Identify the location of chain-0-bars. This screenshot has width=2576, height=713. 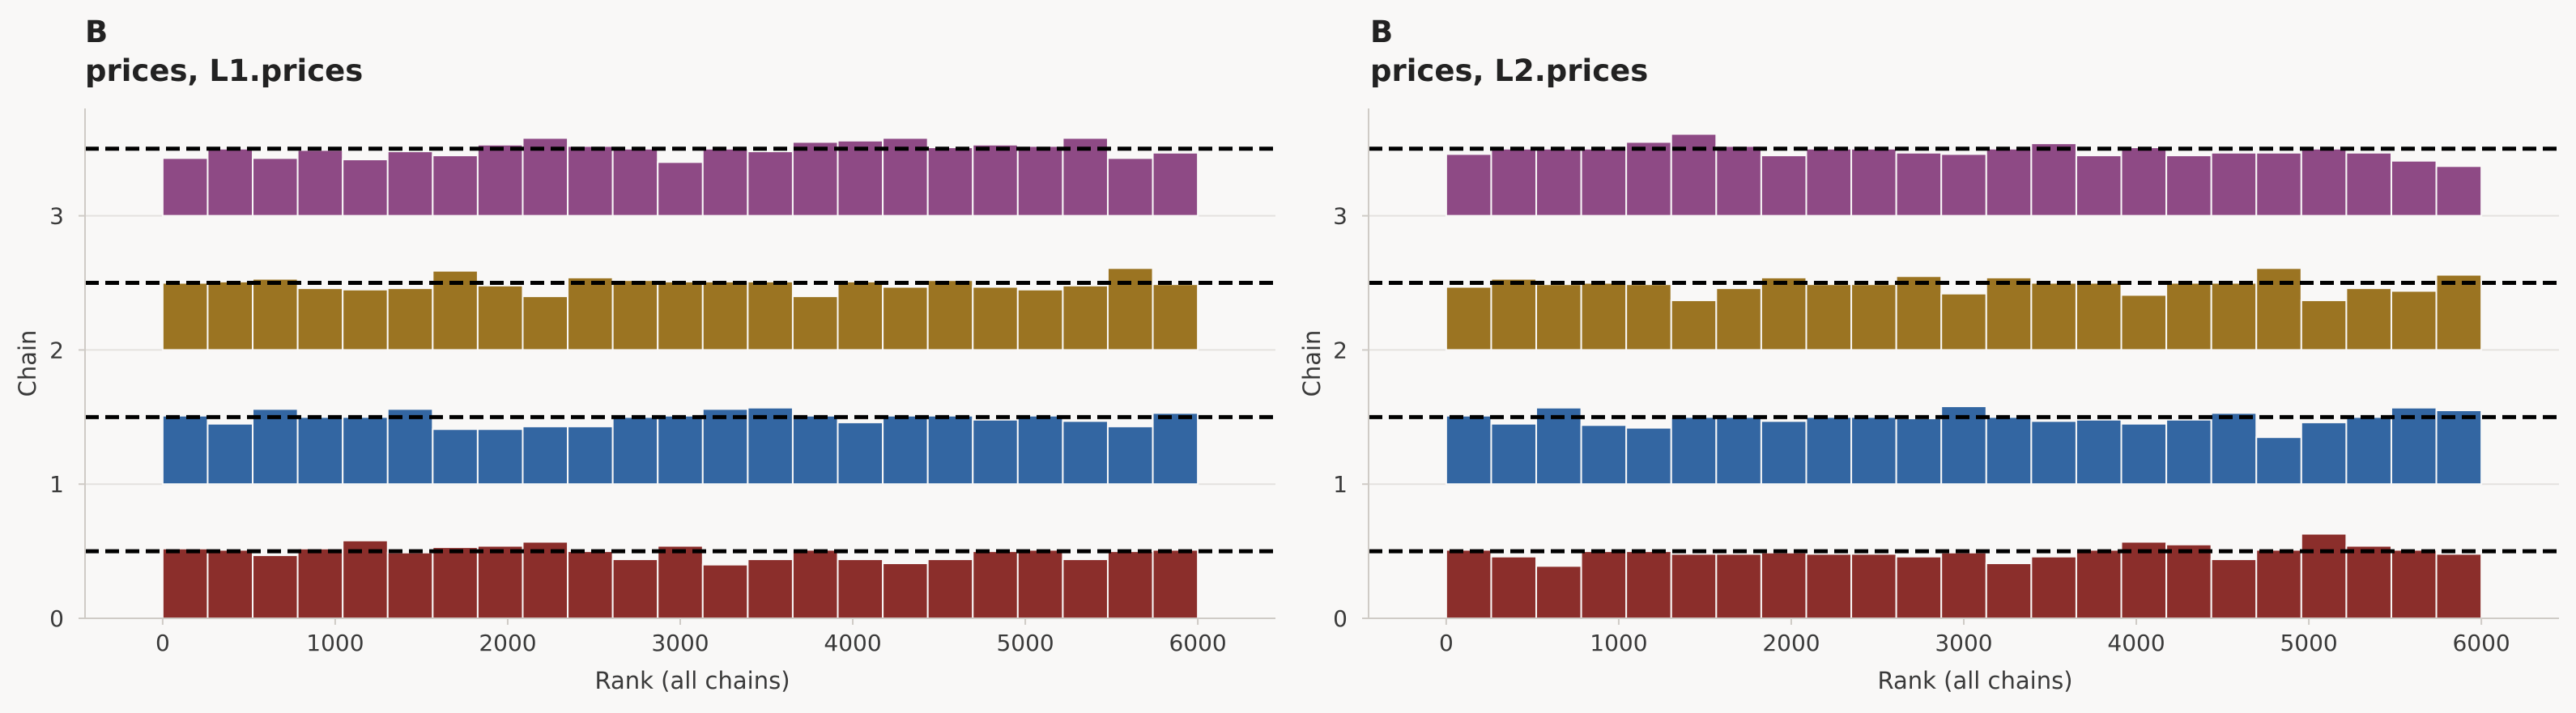
(1964, 576).